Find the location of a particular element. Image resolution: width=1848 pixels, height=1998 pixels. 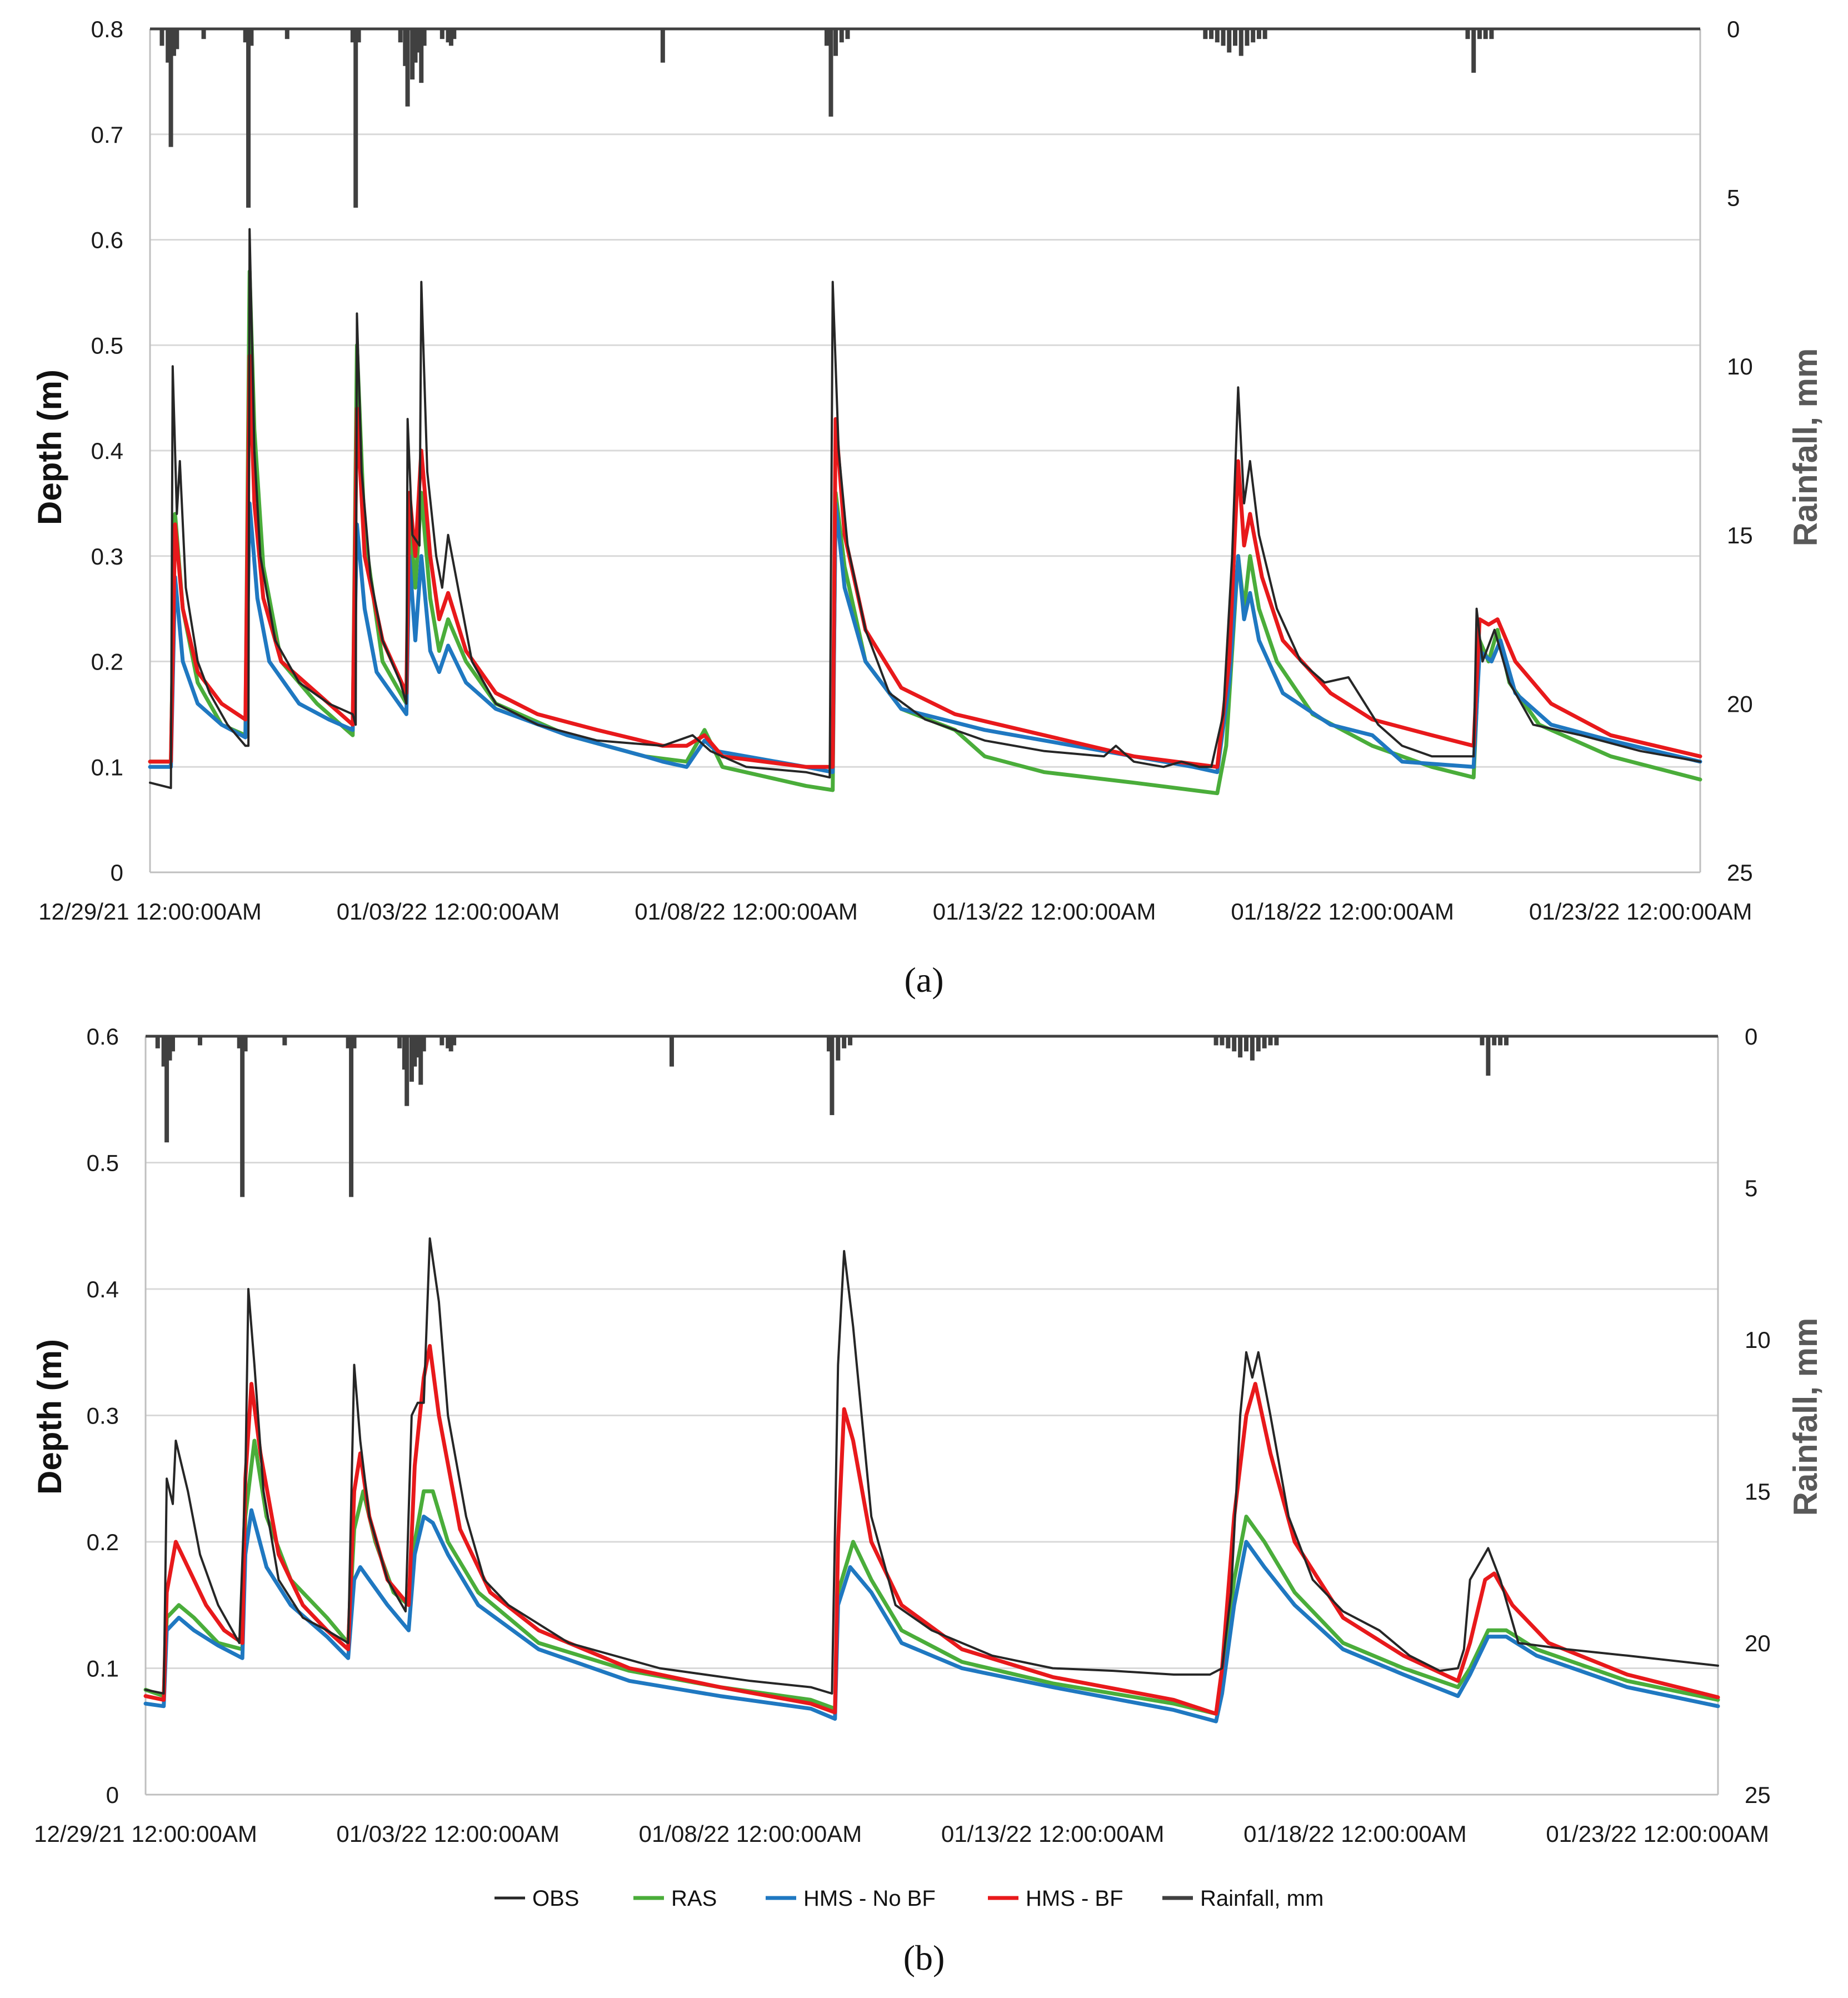

panel-b-y2-tick-label: 15 is located at coordinates (1758, 1491).